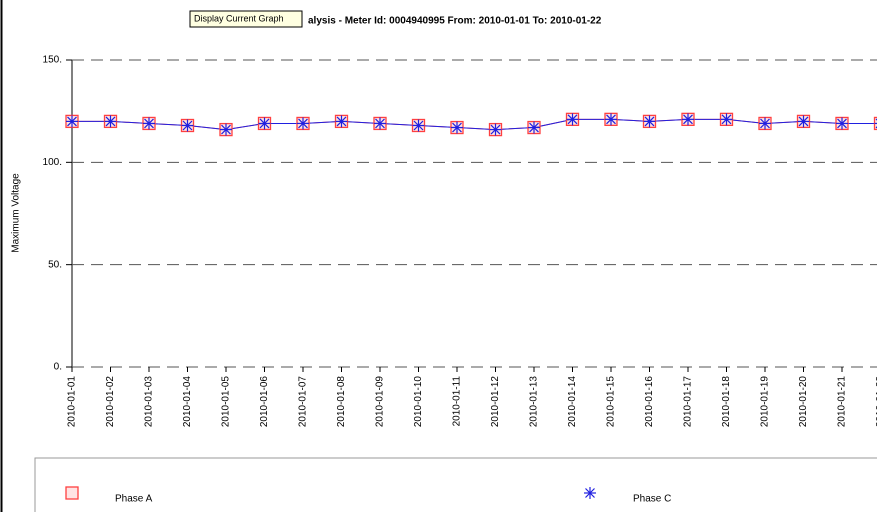 Image resolution: width=877 pixels, height=512 pixels. What do you see at coordinates (765, 402) in the screenshot?
I see `x-tick-label: 2010-01-19` at bounding box center [765, 402].